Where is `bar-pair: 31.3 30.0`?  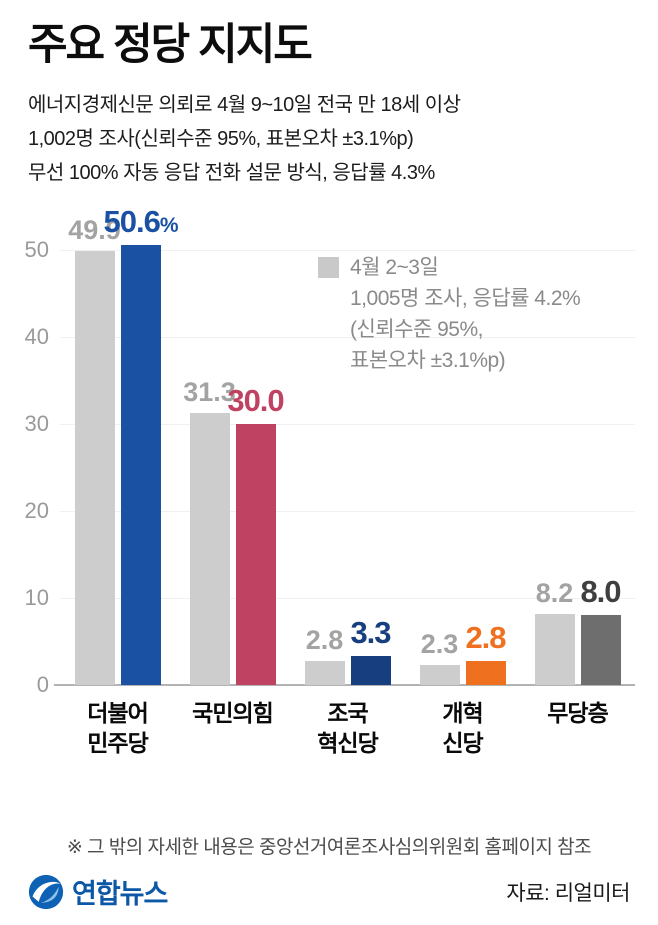
bar-pair: 31.3 30.0 is located at coordinates (234, 531).